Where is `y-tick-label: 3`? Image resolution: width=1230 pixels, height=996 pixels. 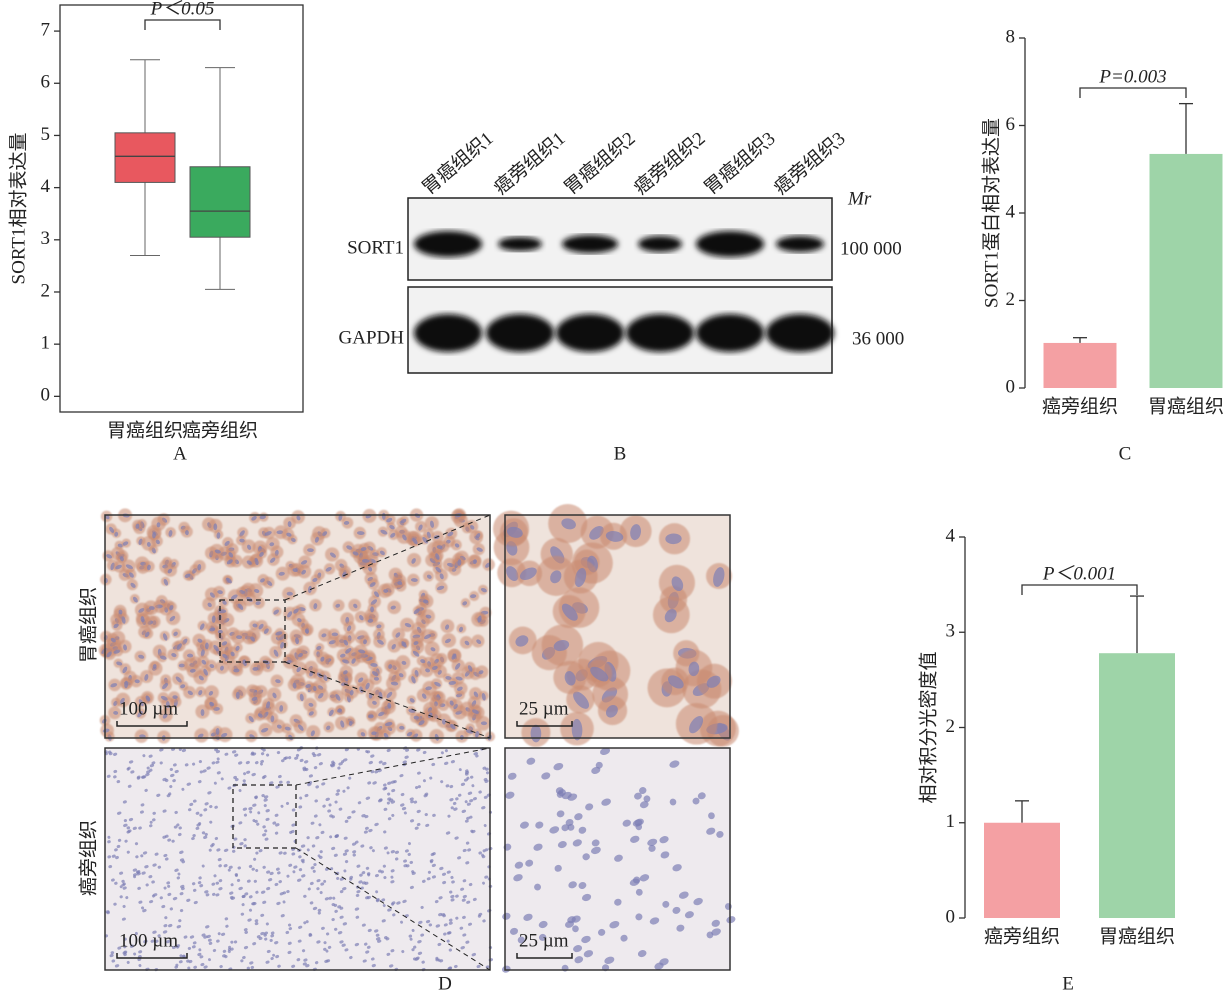
y-tick-label: 3 is located at coordinates (46, 238).